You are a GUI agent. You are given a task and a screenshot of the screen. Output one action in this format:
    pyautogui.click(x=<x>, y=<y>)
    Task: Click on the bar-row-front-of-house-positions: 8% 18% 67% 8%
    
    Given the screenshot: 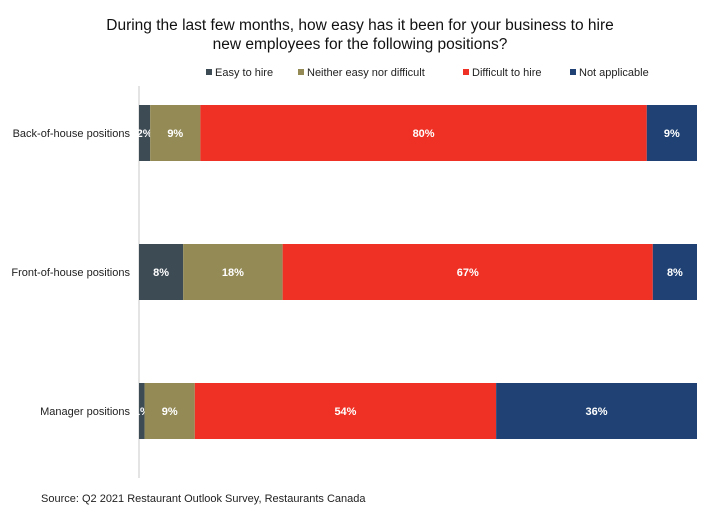 What is the action you would take?
    pyautogui.click(x=418, y=272)
    